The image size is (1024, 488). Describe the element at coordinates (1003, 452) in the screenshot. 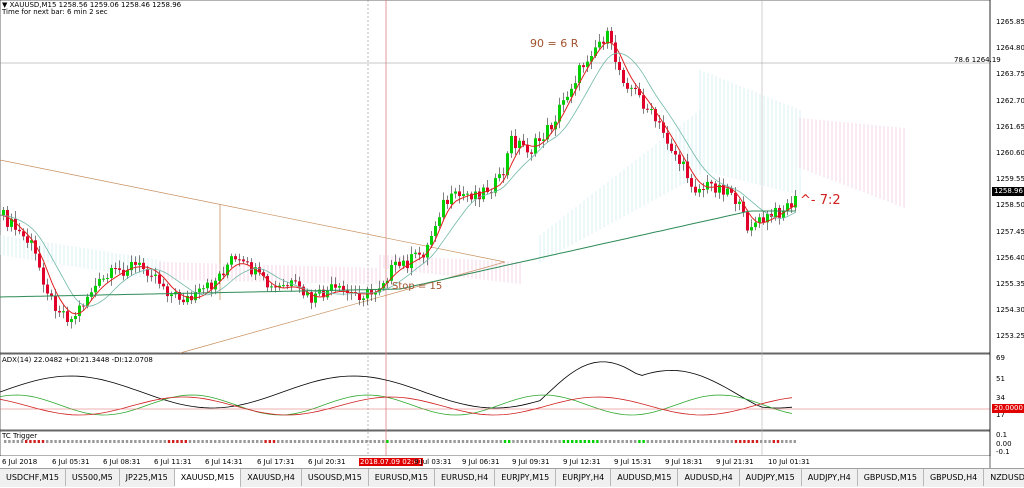

I see `tc-tick: -0.1` at that location.